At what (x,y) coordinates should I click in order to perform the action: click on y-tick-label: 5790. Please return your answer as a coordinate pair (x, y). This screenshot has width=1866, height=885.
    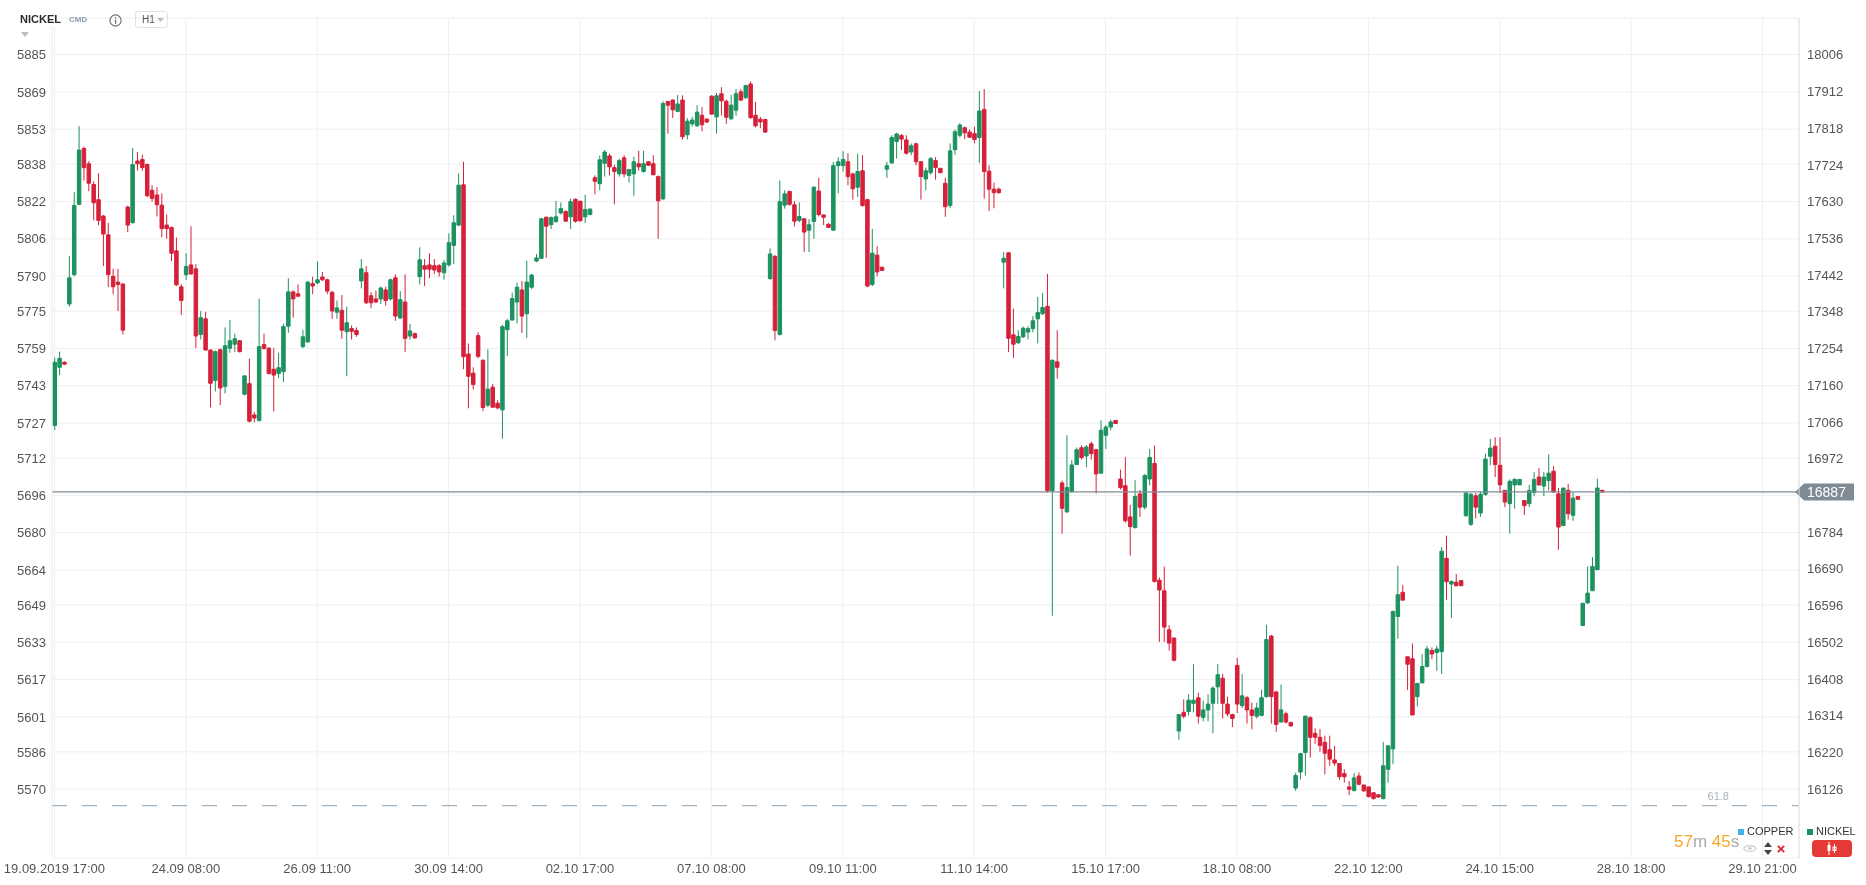
    Looking at the image, I should click on (31, 276).